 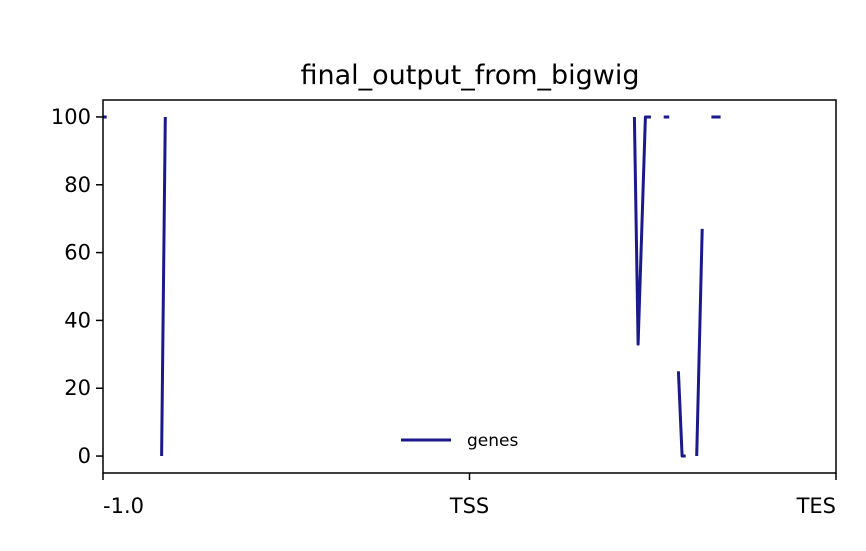 What do you see at coordinates (469, 506) in the screenshot?
I see `x-tick-label: TSS` at bounding box center [469, 506].